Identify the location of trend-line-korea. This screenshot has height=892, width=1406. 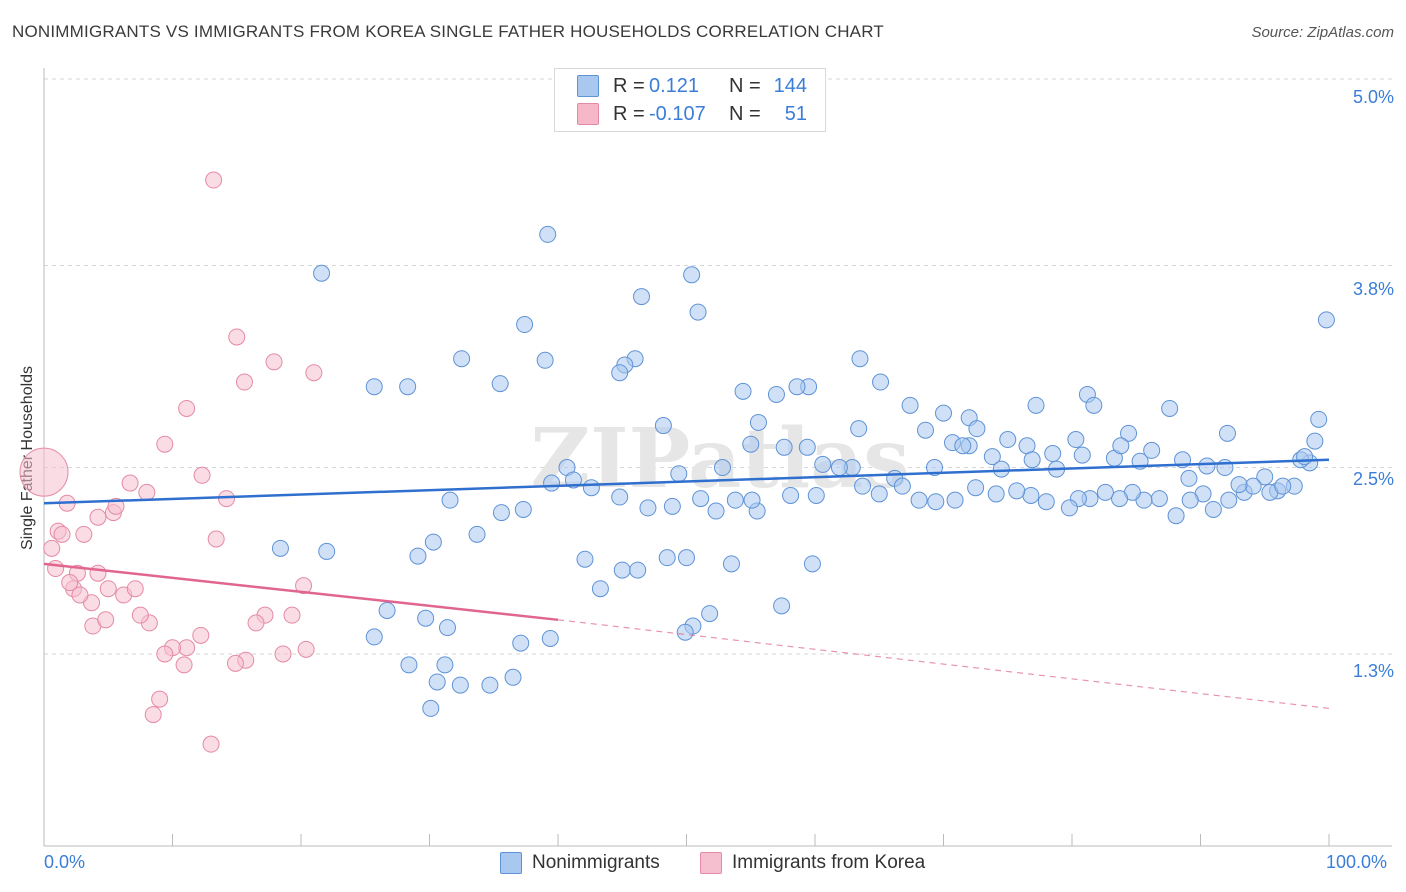
(301, 592).